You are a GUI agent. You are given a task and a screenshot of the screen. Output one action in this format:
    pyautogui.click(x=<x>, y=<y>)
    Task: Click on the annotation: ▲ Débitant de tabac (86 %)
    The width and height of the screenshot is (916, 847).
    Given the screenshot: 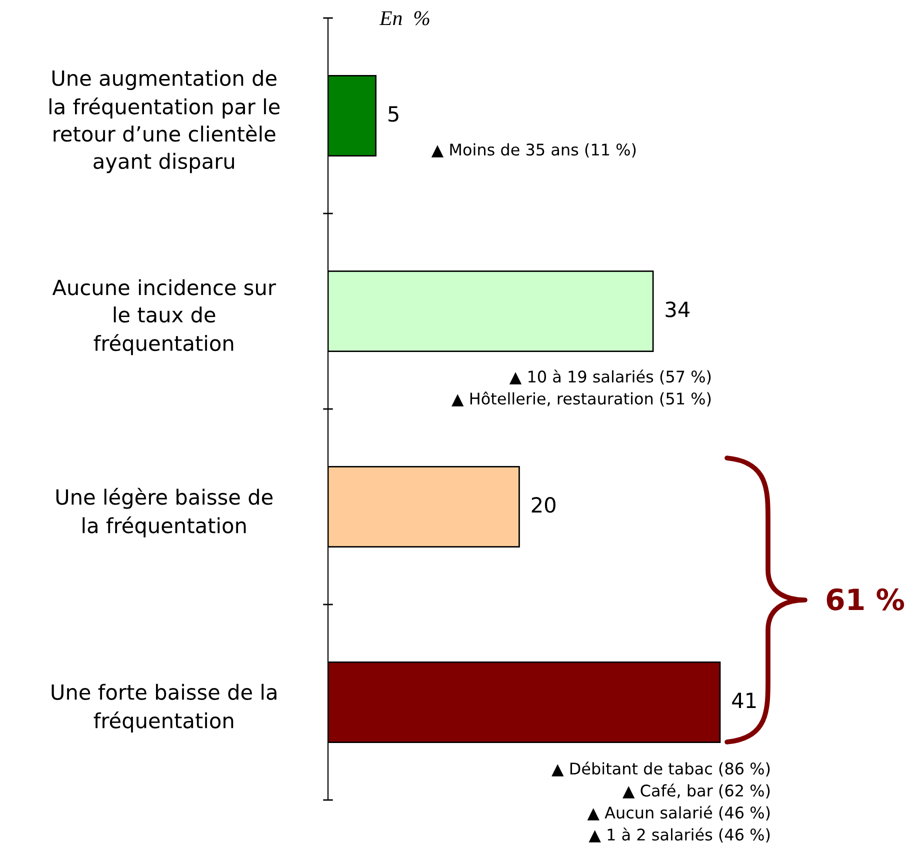 What is the action you would take?
    pyautogui.click(x=661, y=769)
    